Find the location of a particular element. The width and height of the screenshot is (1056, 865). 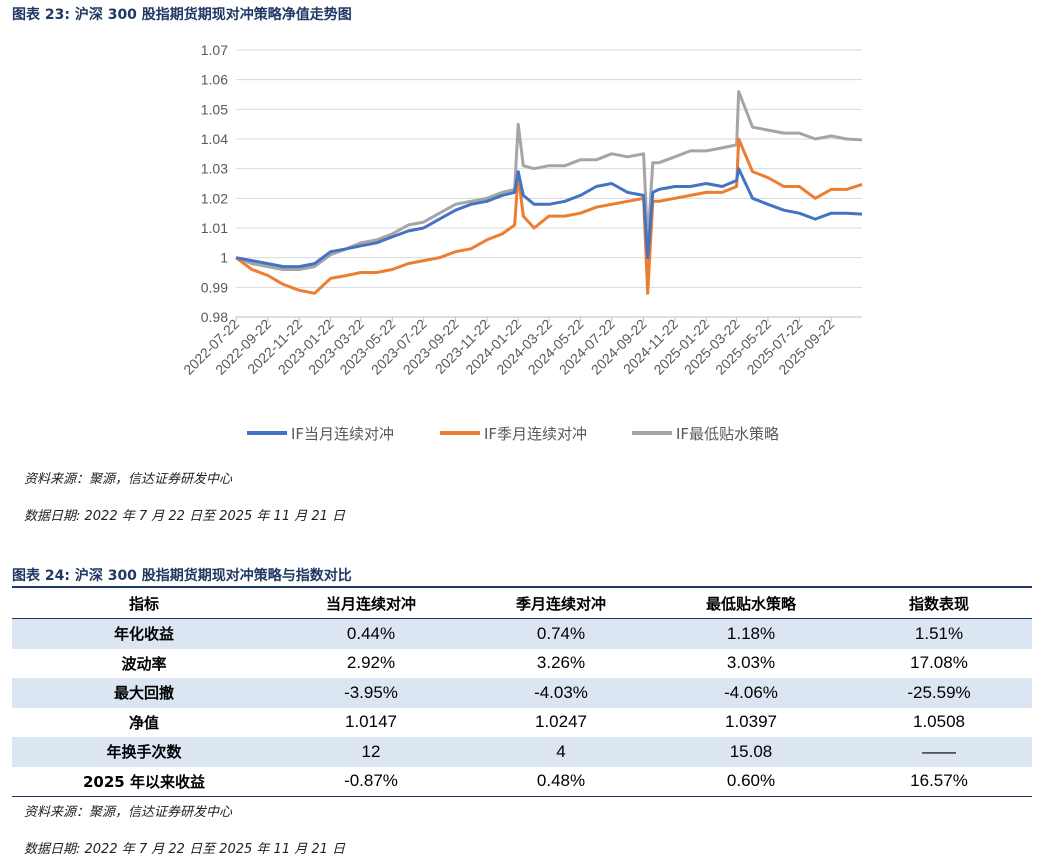

y-tick-label: 1.06 is located at coordinates (214, 80).